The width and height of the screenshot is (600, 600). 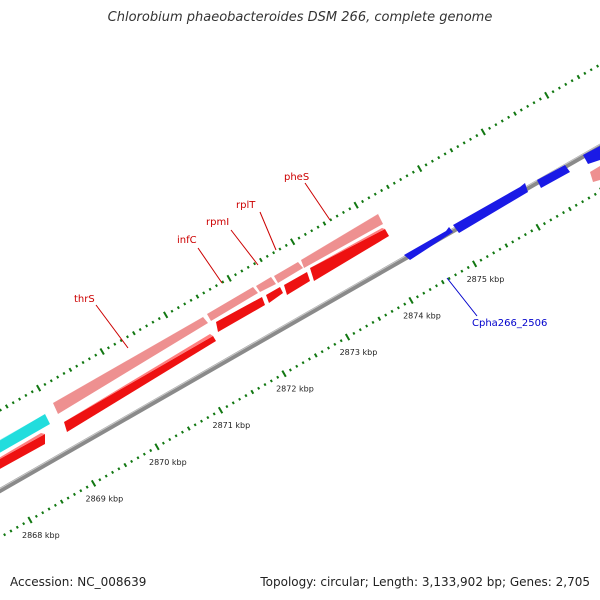 I want to click on gene-label-infC: infC, so click(x=187, y=240).